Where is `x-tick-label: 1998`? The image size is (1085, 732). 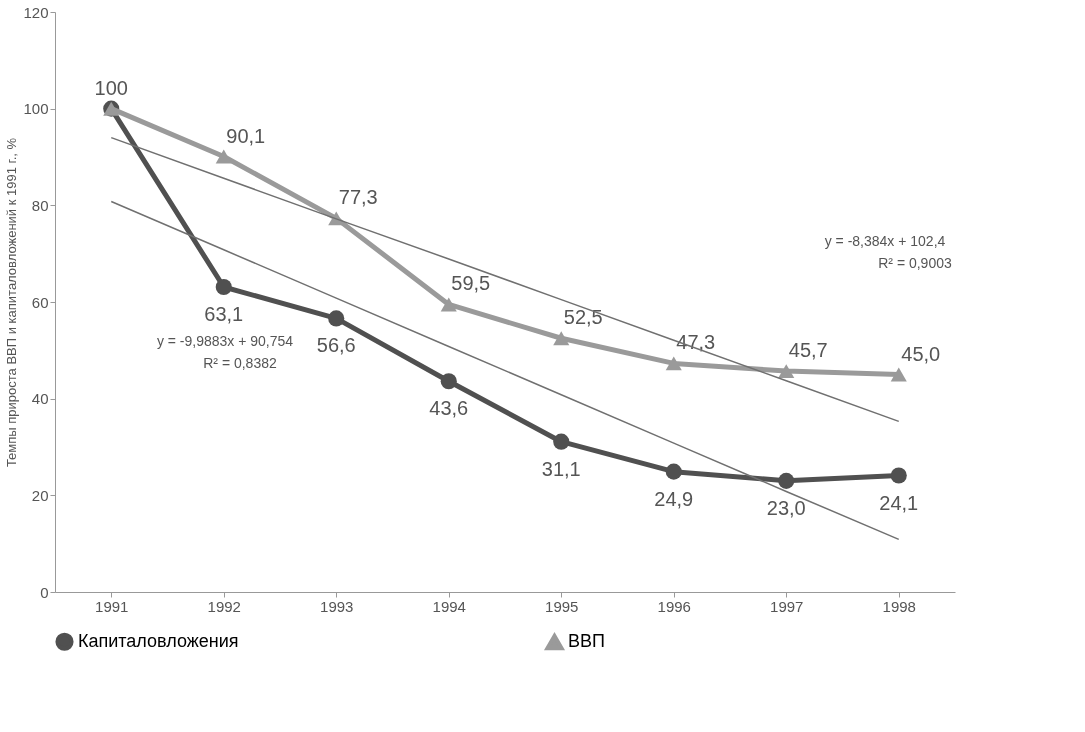
x-tick-label: 1998 is located at coordinates (899, 606).